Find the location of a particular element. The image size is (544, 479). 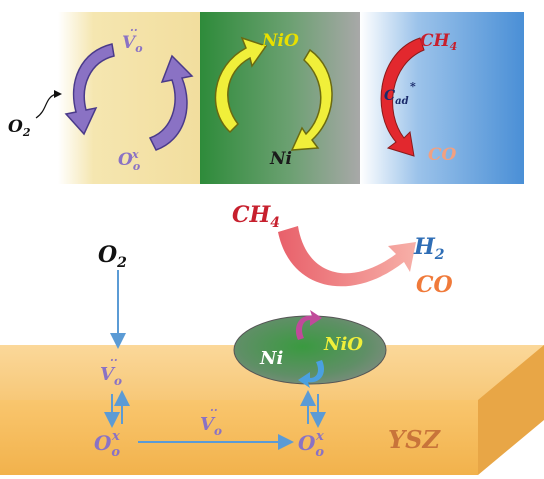

surface-vacancy-sup: ·· is located at coordinates (114, 360).